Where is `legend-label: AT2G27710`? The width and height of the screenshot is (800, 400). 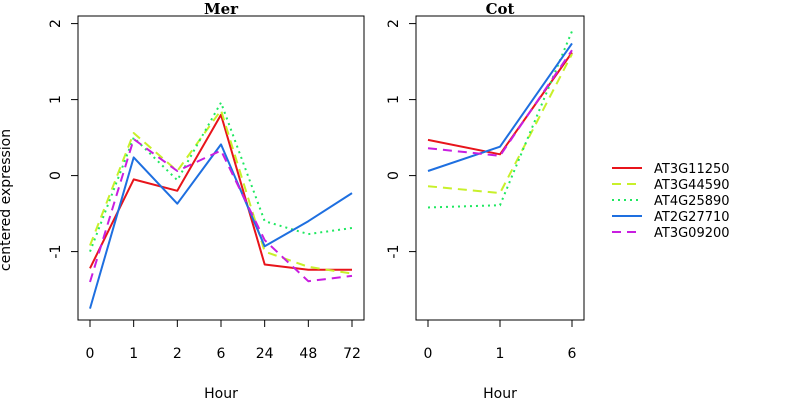
legend-label: AT2G27710 is located at coordinates (692, 217).